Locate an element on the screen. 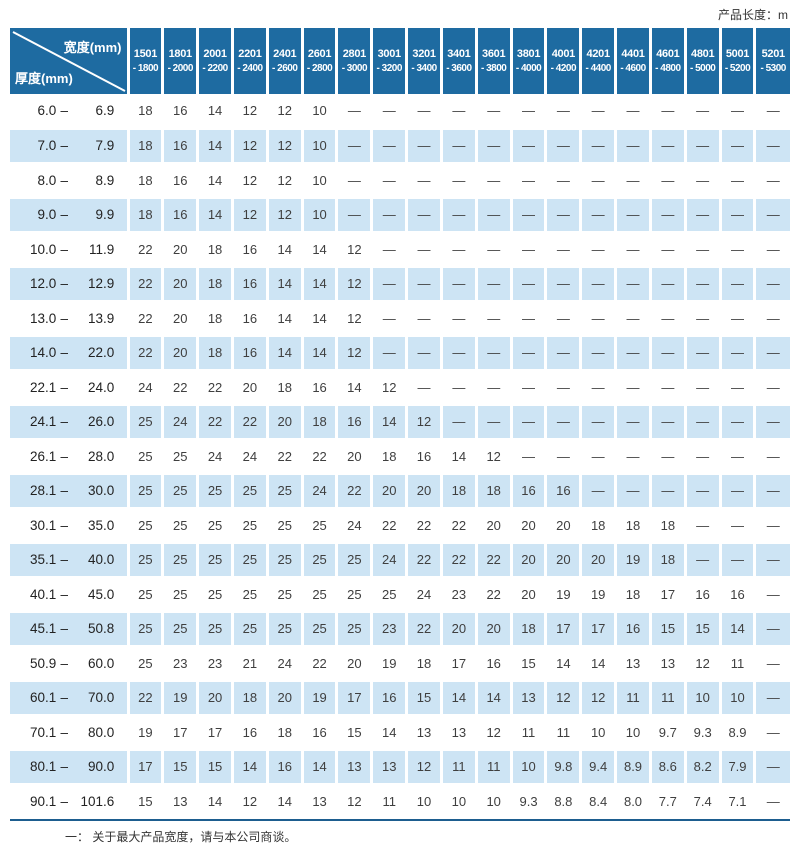 The image size is (797, 847). width-range-to: - 3600 is located at coordinates (459, 68).